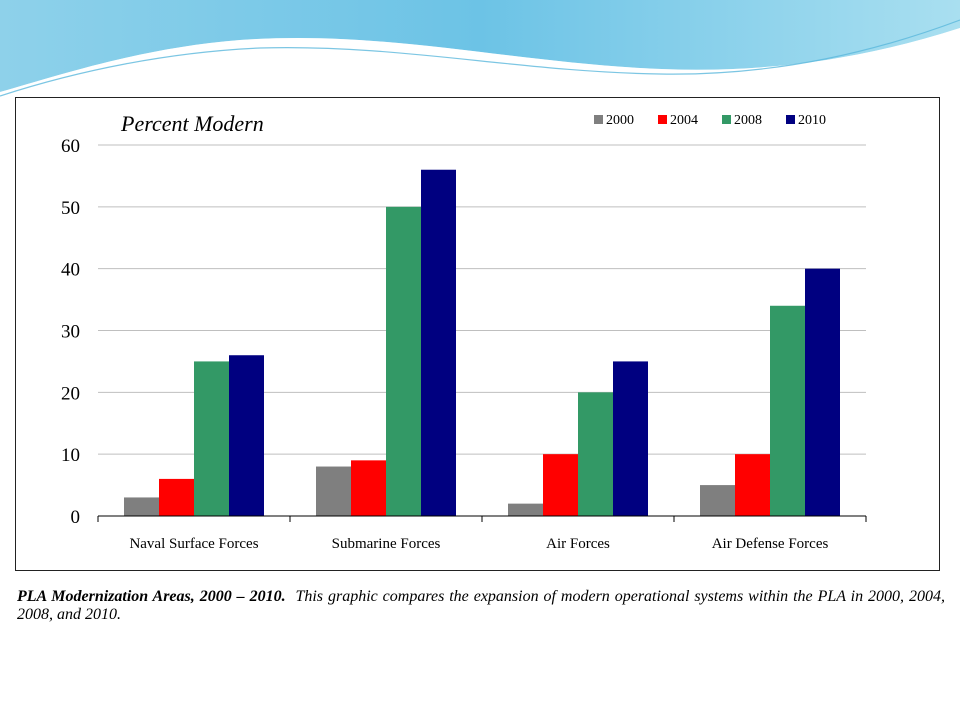 Image resolution: width=960 pixels, height=720 pixels. I want to click on y-tick-label: 0, so click(76, 517).